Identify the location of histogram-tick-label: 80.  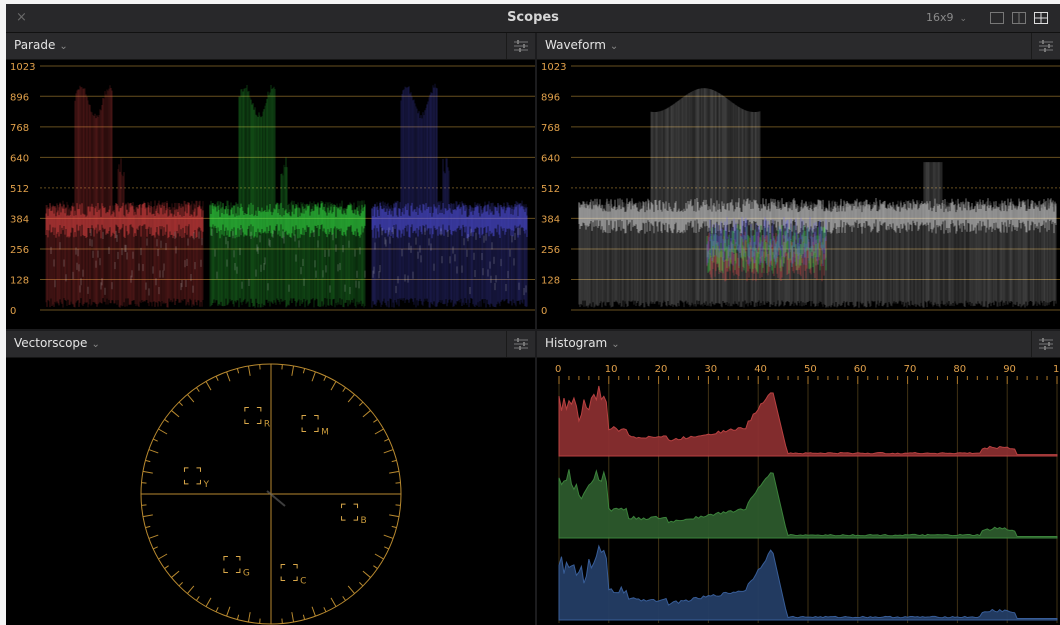
(959, 369).